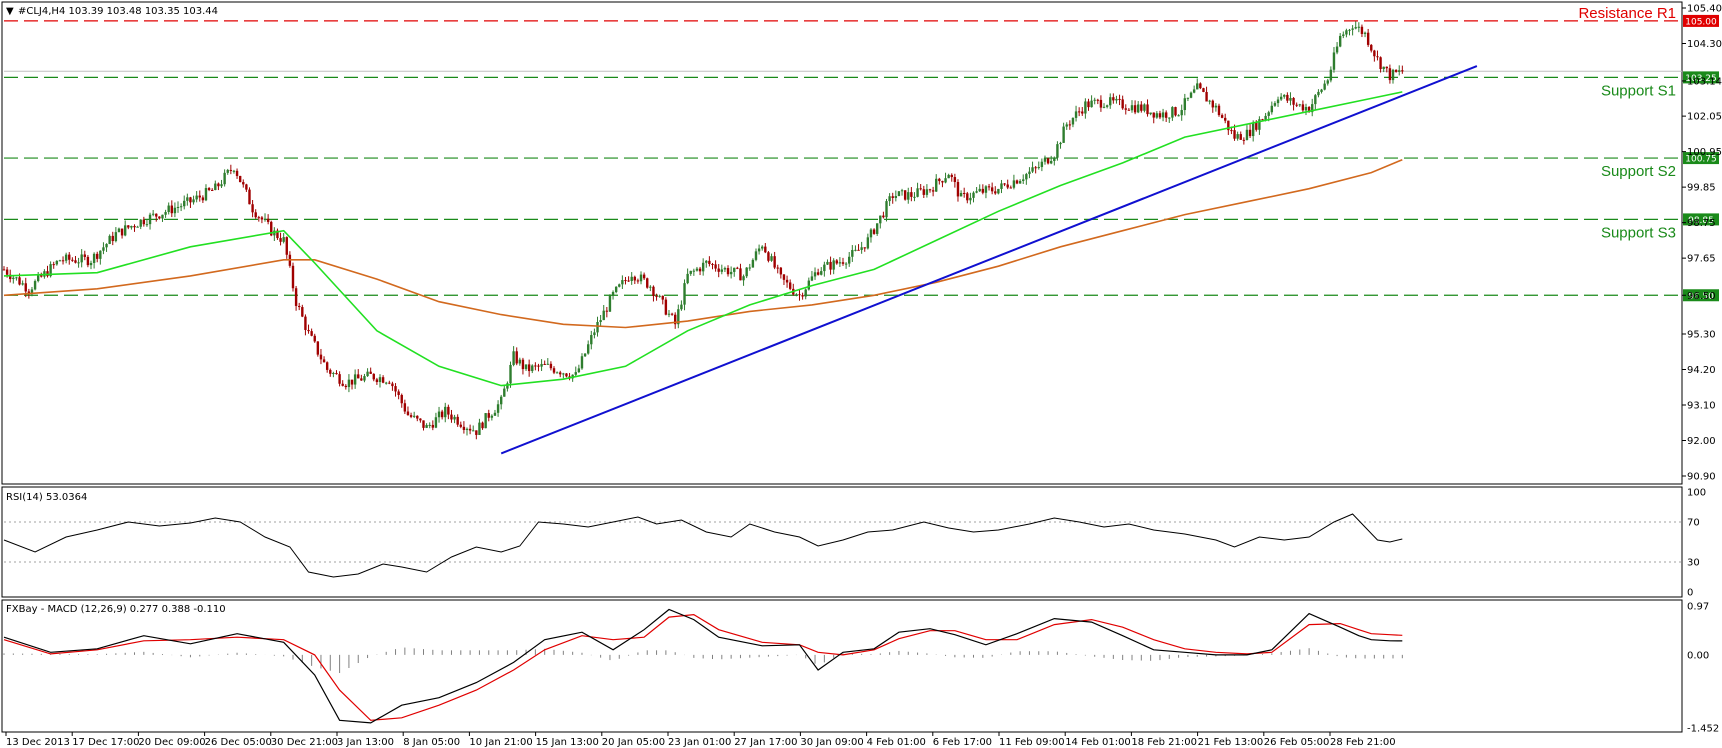 This screenshot has height=748, width=1722. What do you see at coordinates (1627, 13) in the screenshot?
I see `level-label-0: Resistance R1` at bounding box center [1627, 13].